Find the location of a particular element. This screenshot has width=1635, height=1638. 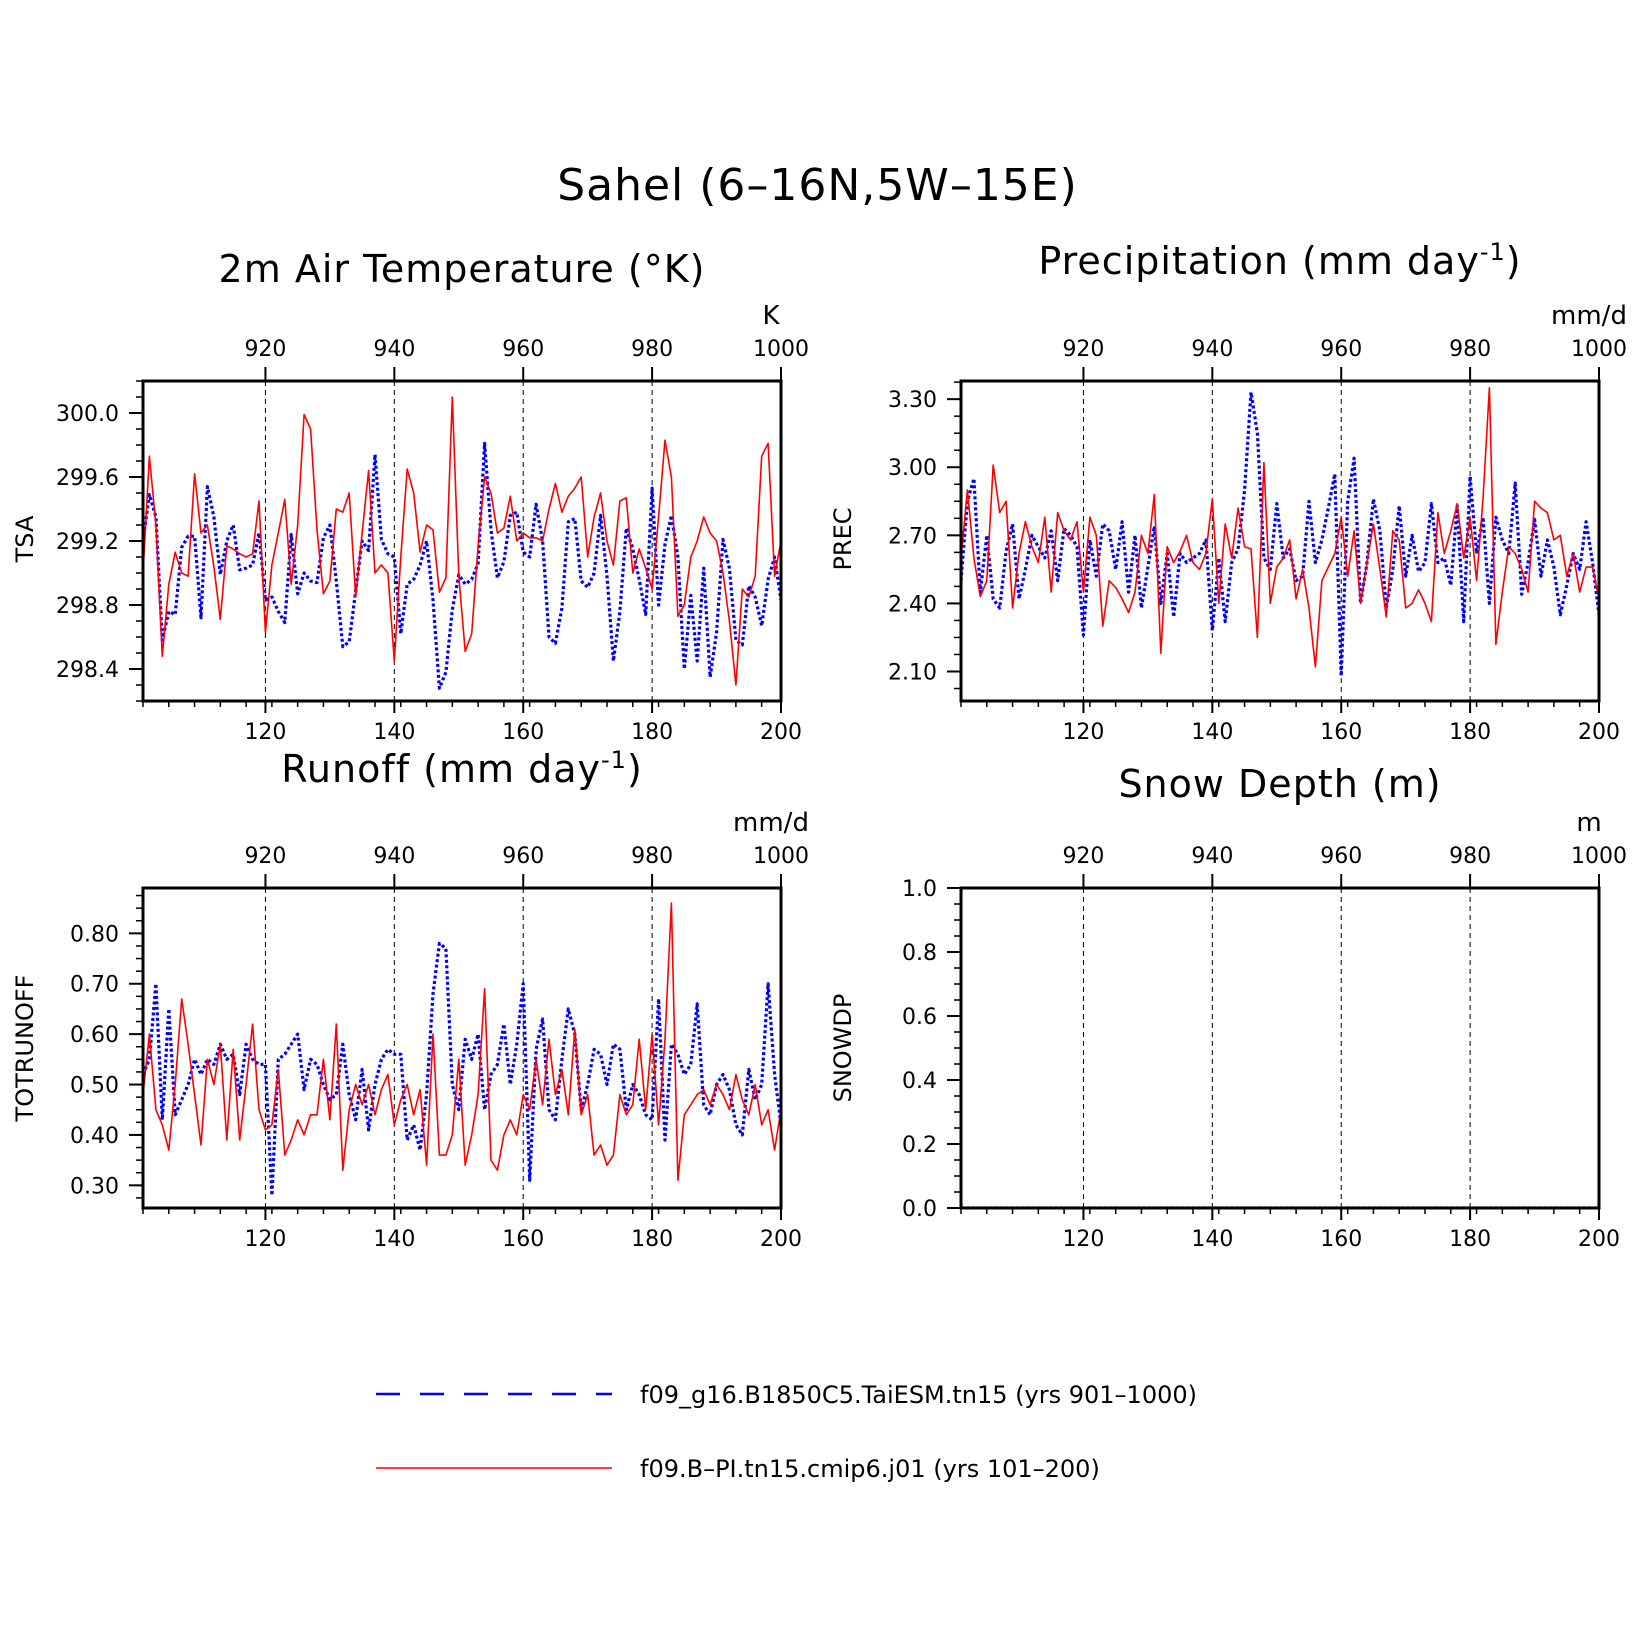

y-tick-label: 298.4 is located at coordinates (87, 670).